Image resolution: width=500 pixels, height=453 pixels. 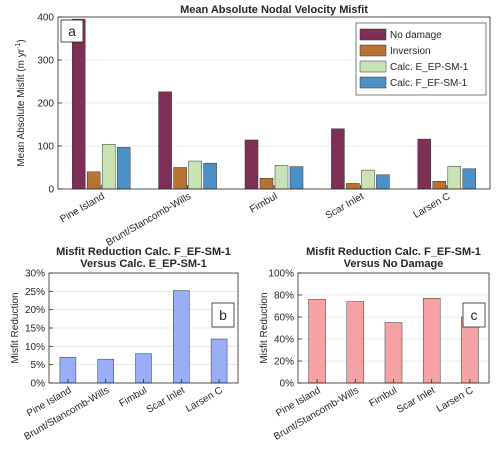 I want to click on panel-letter: a, so click(x=72, y=31).